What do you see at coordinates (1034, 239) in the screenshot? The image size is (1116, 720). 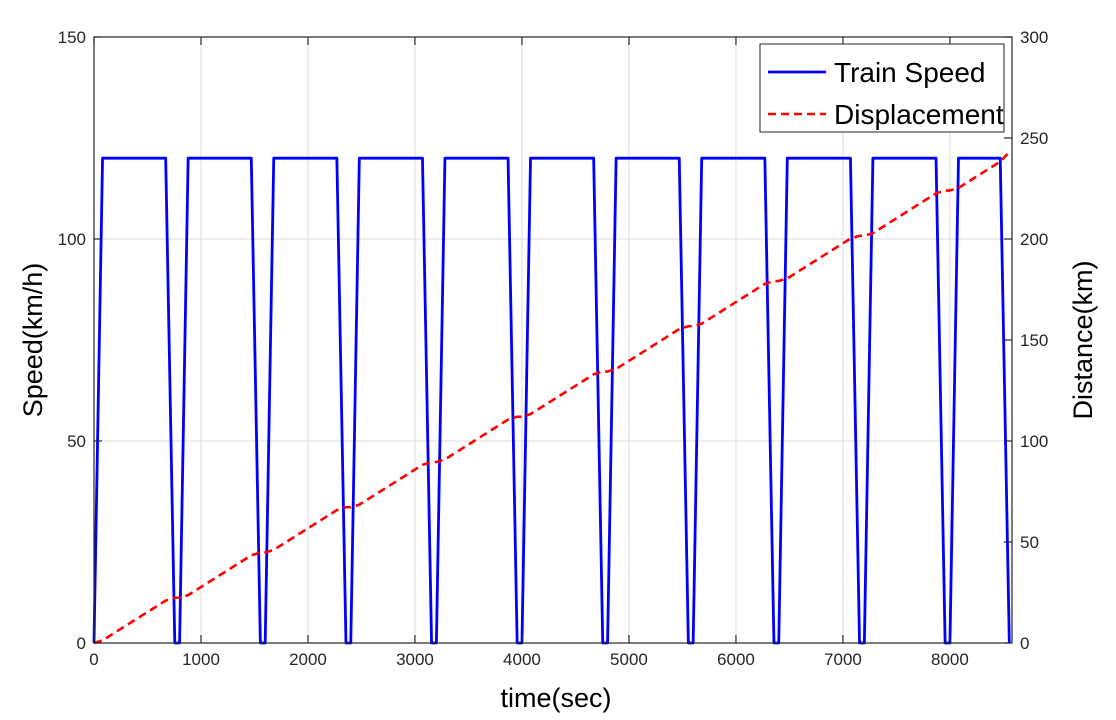 I see `y-right-tick-label: 200` at bounding box center [1034, 239].